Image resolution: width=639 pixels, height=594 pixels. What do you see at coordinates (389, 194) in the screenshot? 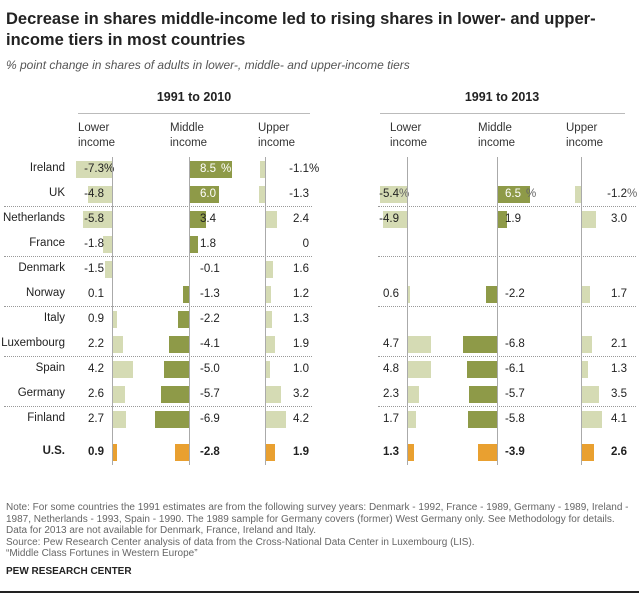
I see `value-label: -5.4` at bounding box center [389, 194].